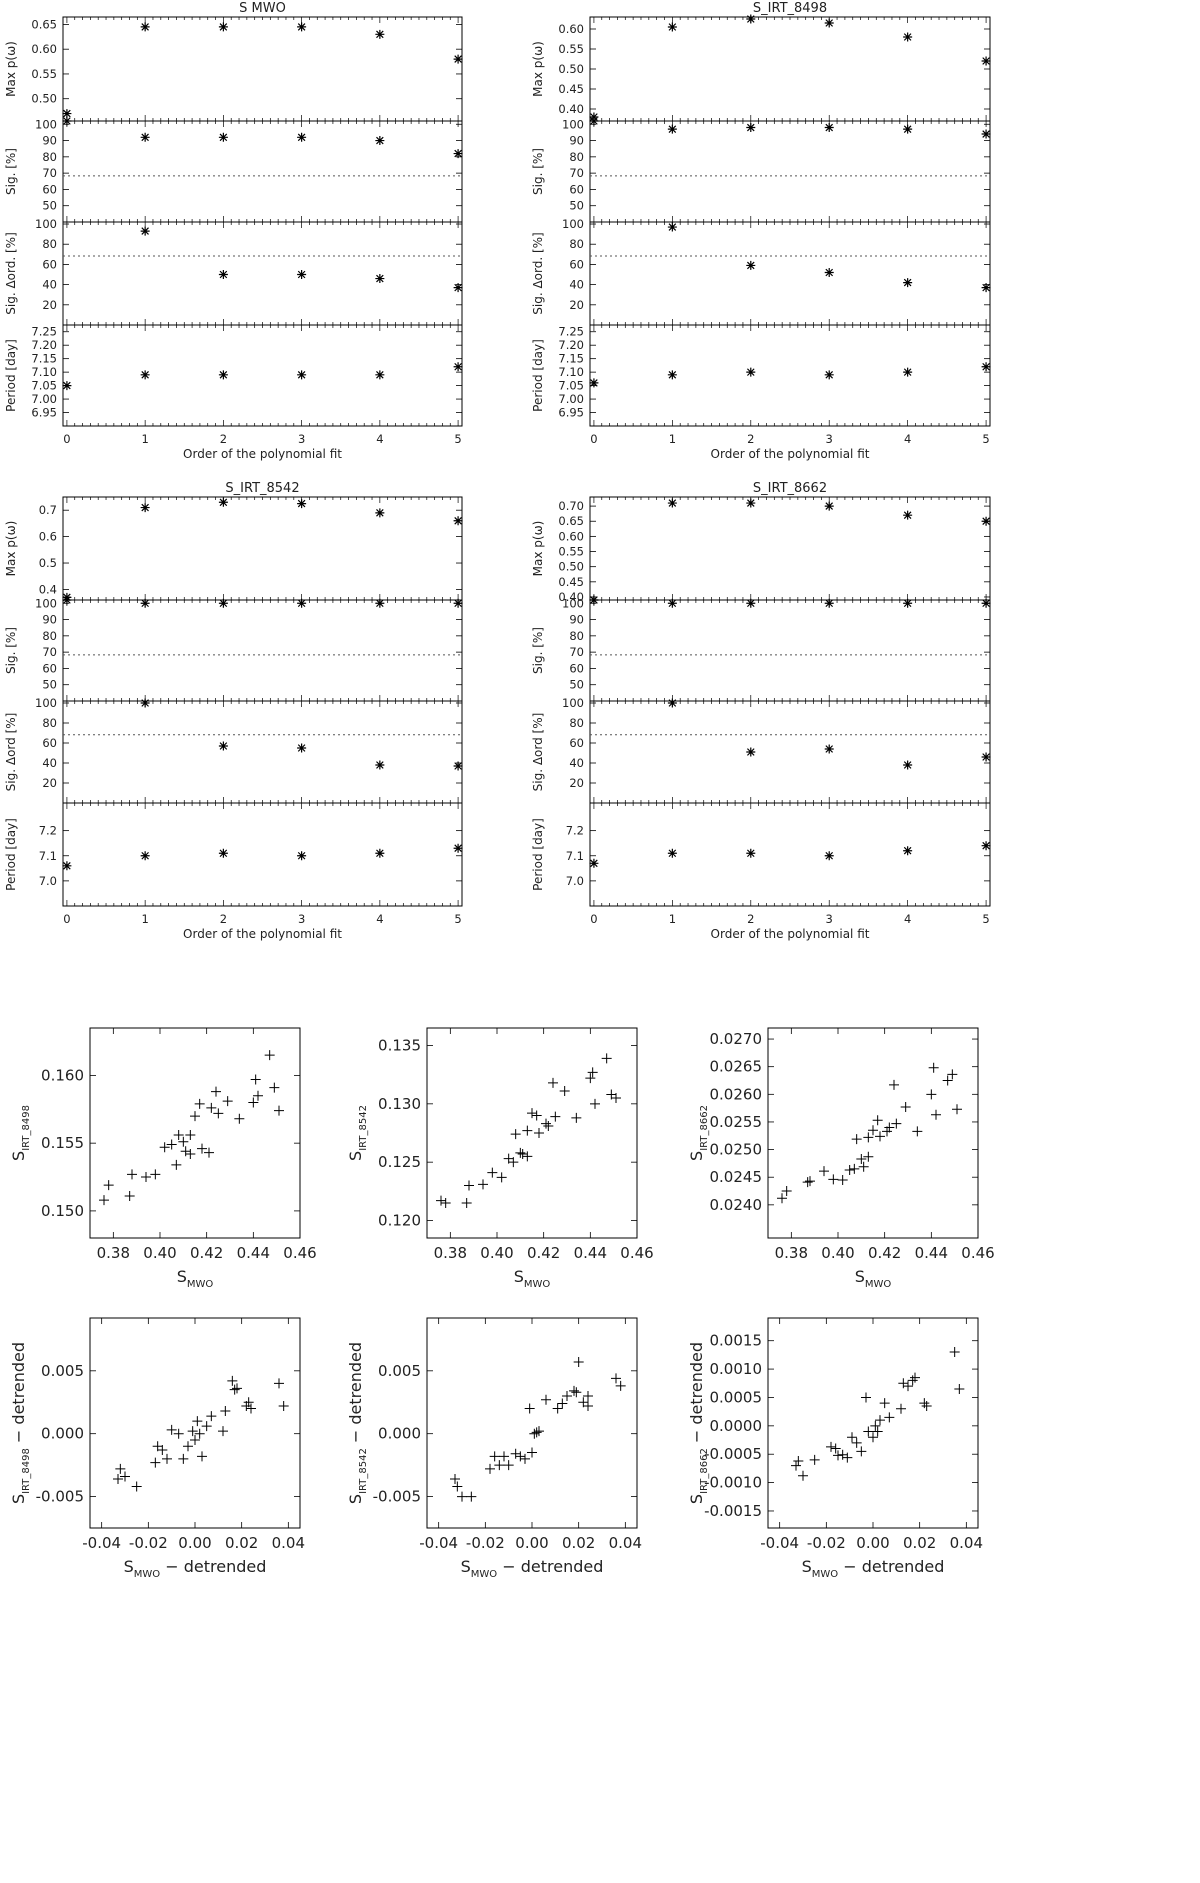  I want to click on y-axis-label: SIRT_8542 − detrended, so click(357, 1423).